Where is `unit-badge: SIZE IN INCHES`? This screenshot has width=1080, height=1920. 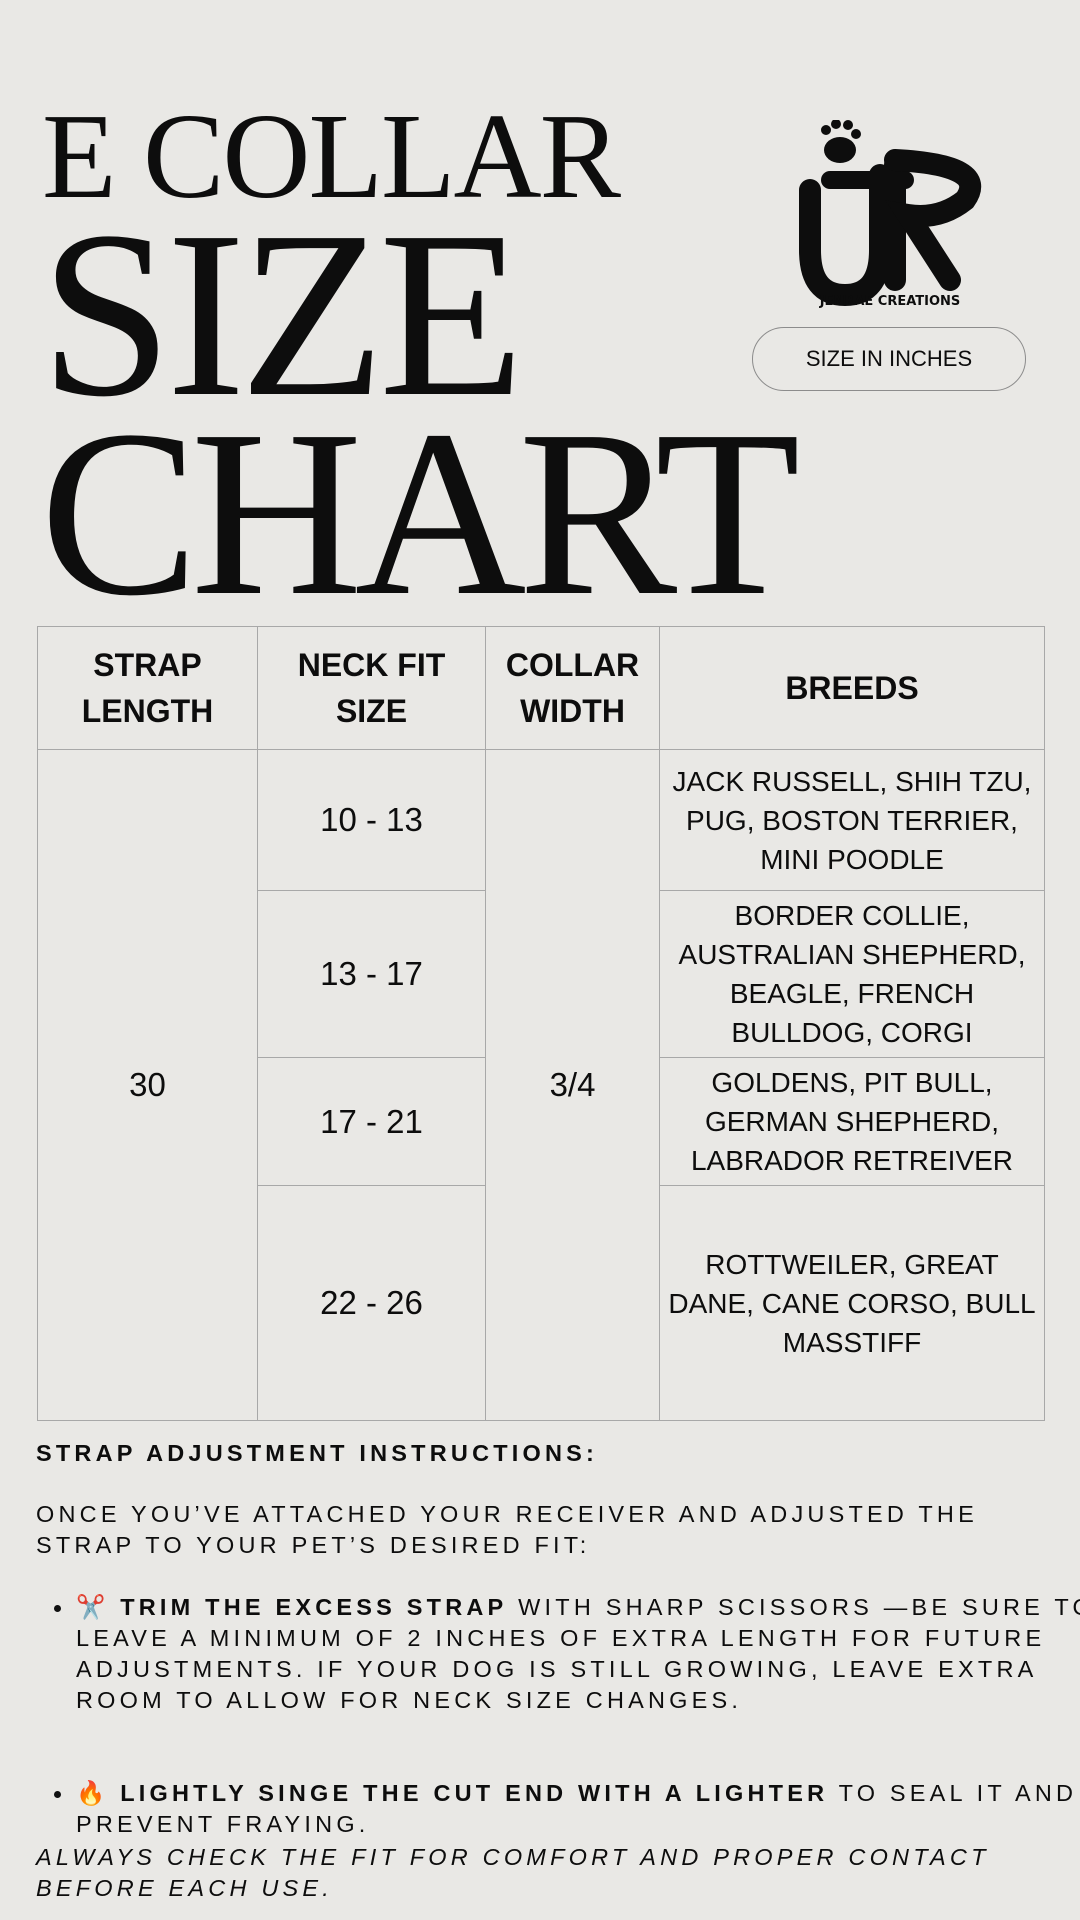 unit-badge: SIZE IN INCHES is located at coordinates (889, 359).